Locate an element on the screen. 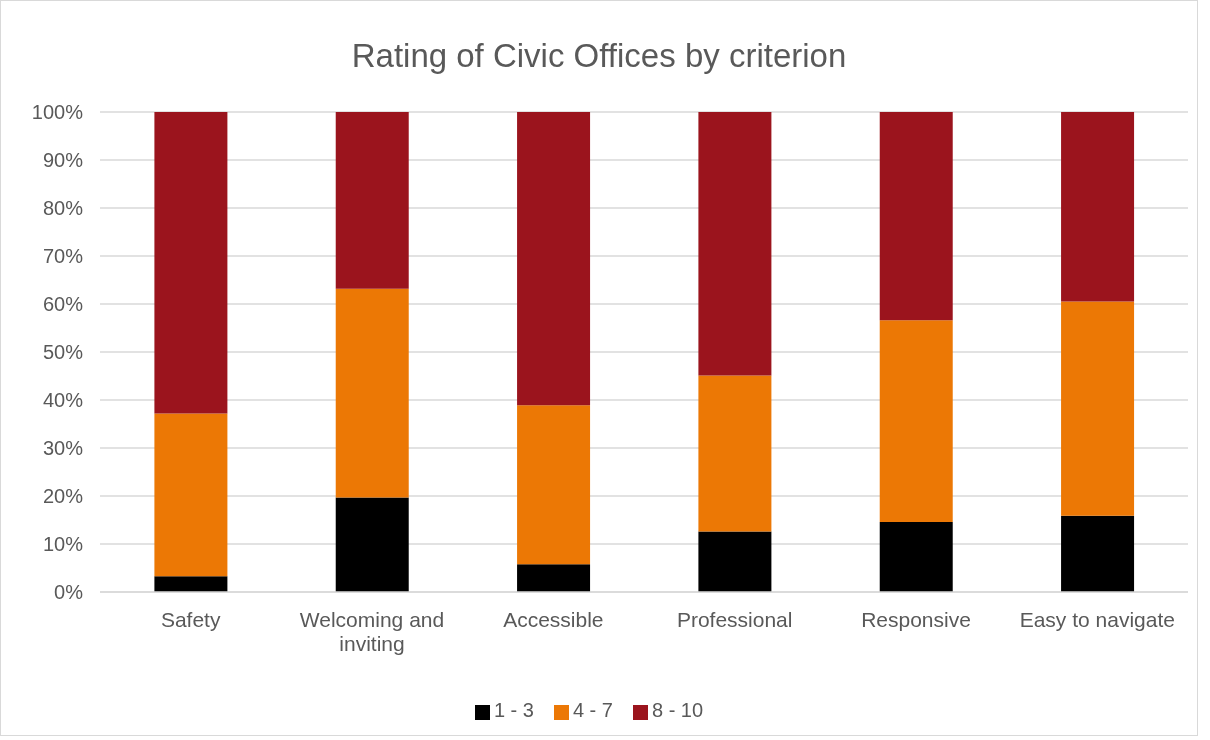  y-tick-label: 70% is located at coordinates (63, 256).